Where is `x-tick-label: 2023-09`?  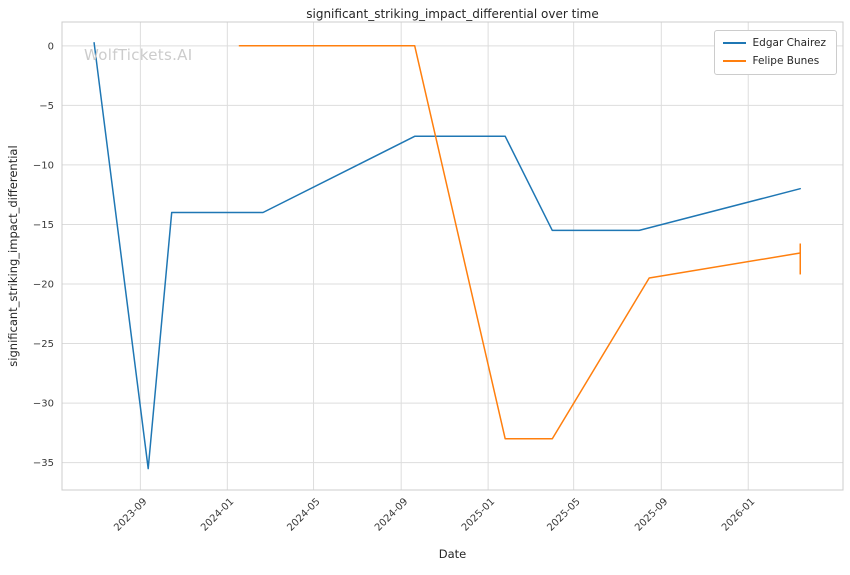 x-tick-label: 2023-09 is located at coordinates (130, 514).